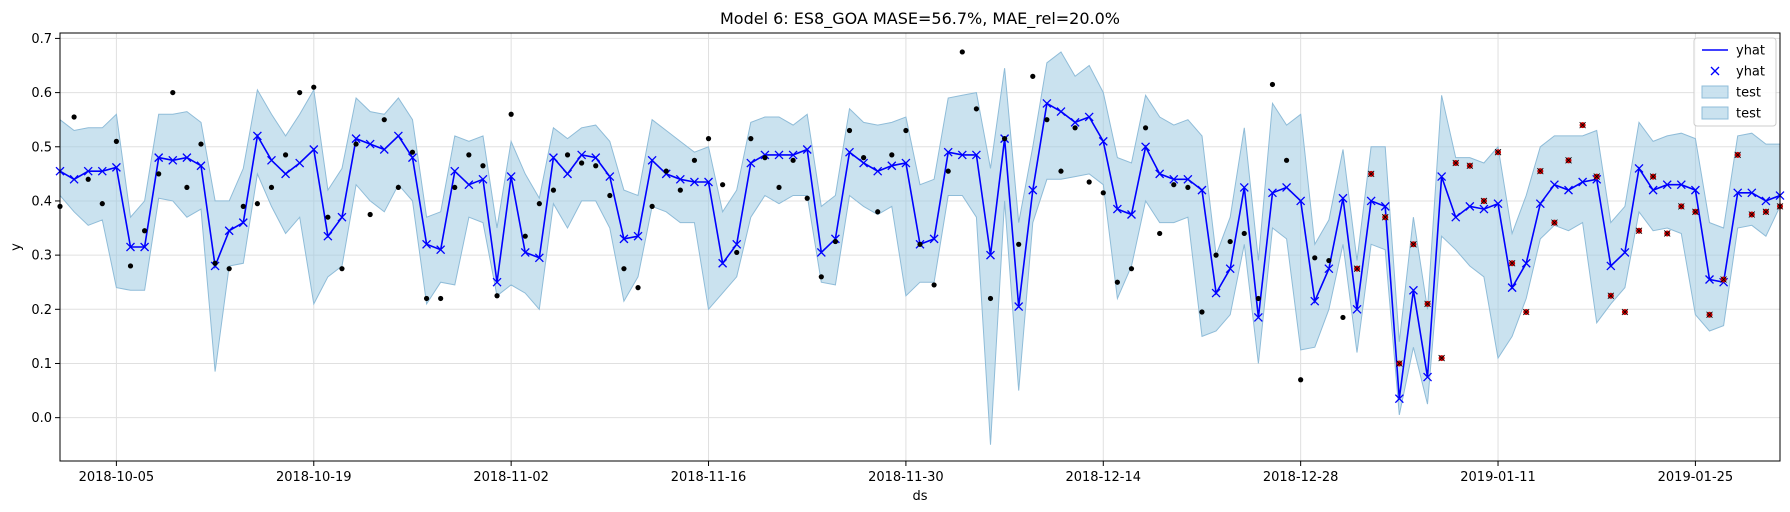 Image resolution: width=1790 pixels, height=512 pixels. I want to click on x-tick-label: 2018-12-14, so click(1103, 477).